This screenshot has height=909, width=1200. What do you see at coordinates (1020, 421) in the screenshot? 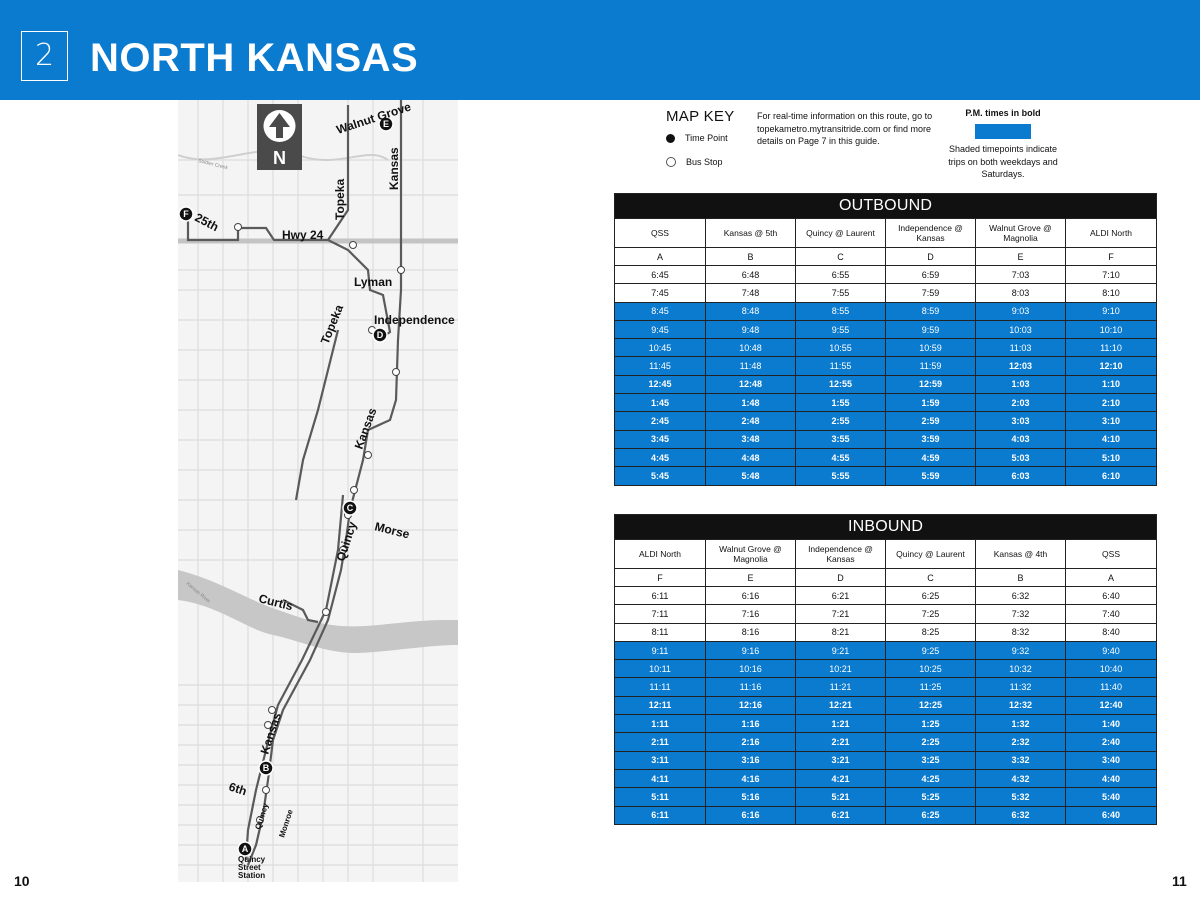
I see `time-cell: 3:03` at bounding box center [1020, 421].